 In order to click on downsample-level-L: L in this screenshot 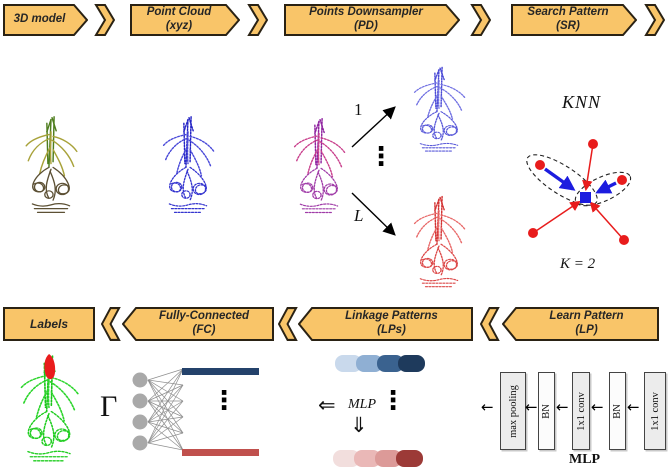, I will do `click(359, 215)`.